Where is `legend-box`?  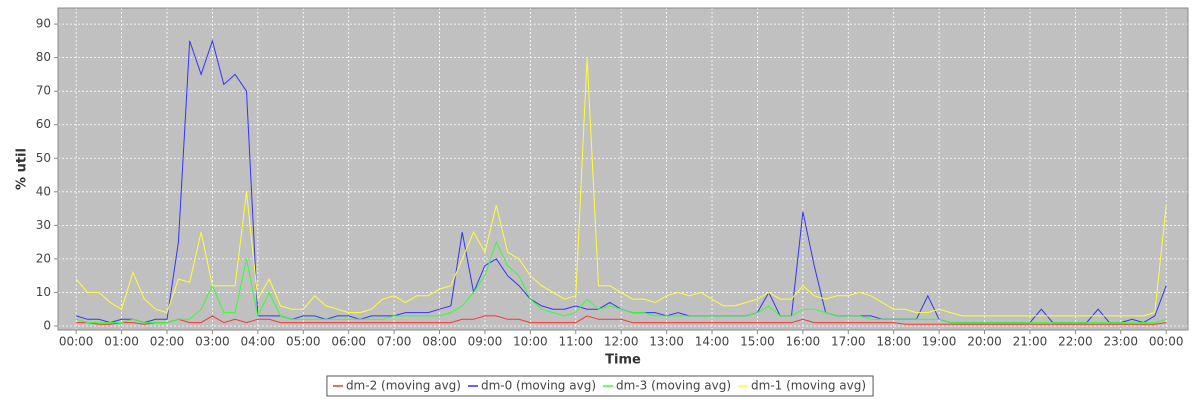 legend-box is located at coordinates (600, 386).